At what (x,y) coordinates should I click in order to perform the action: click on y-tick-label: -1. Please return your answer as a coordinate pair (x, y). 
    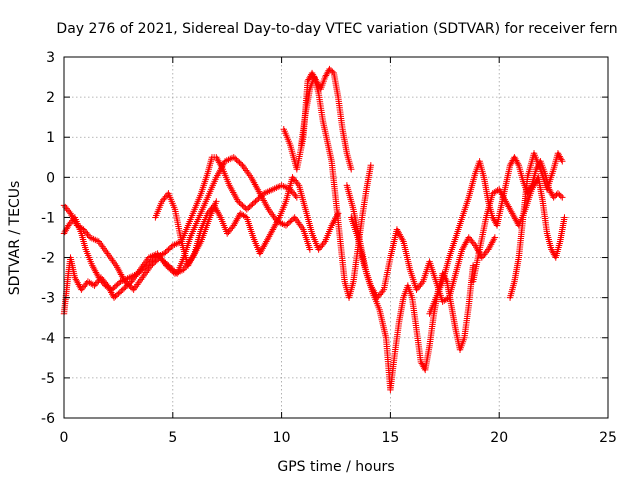
    Looking at the image, I should click on (48, 218).